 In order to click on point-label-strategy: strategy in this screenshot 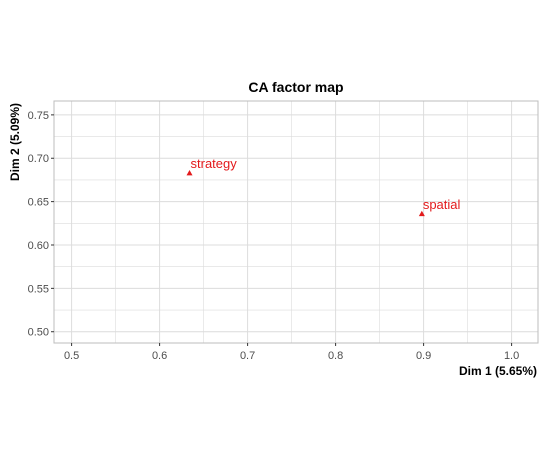, I will do `click(214, 163)`.